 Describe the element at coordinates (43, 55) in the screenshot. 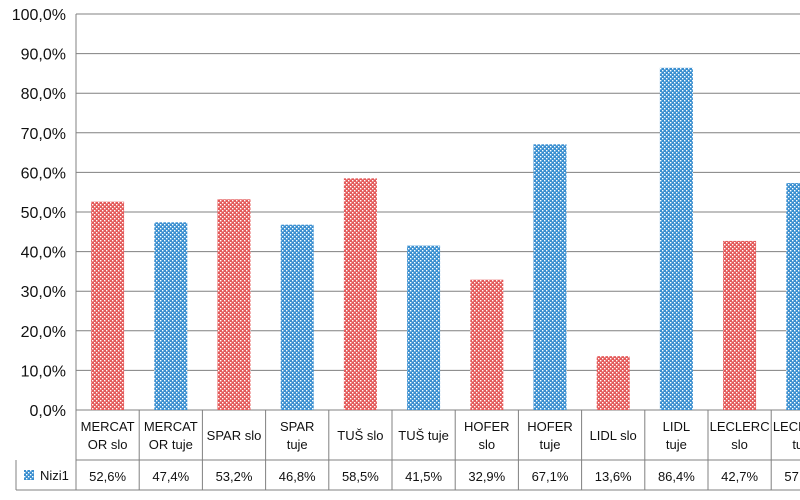

I see `y-tick-label: 90,0%` at that location.